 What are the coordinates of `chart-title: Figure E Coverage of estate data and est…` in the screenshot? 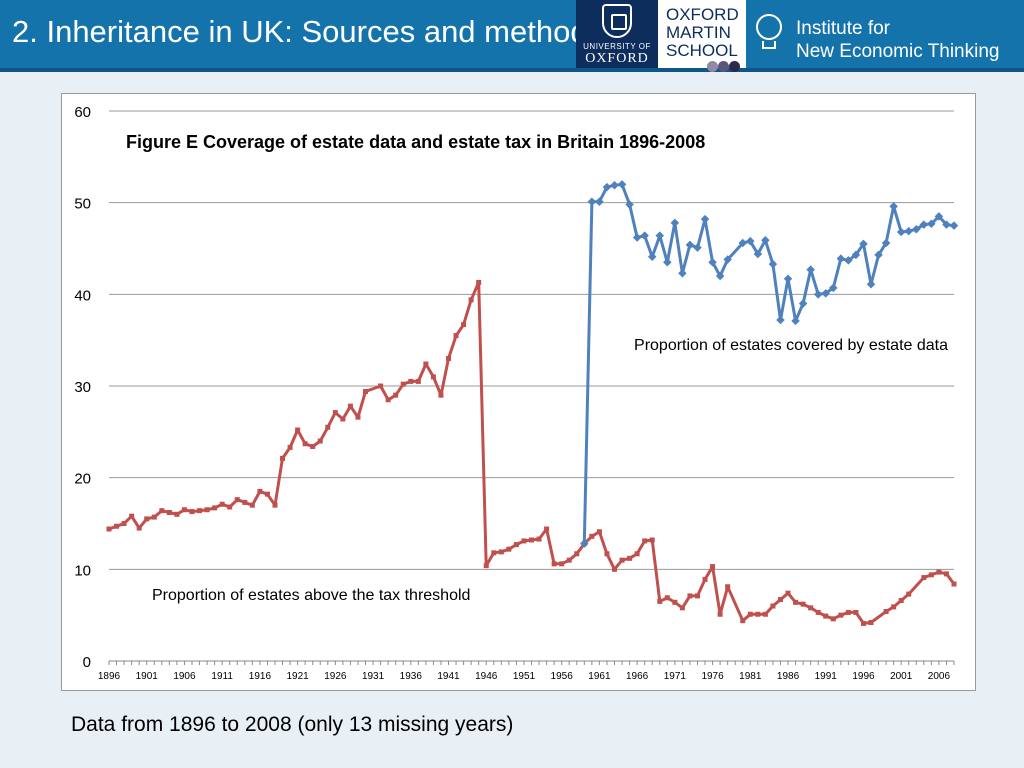 It's located at (415, 142).